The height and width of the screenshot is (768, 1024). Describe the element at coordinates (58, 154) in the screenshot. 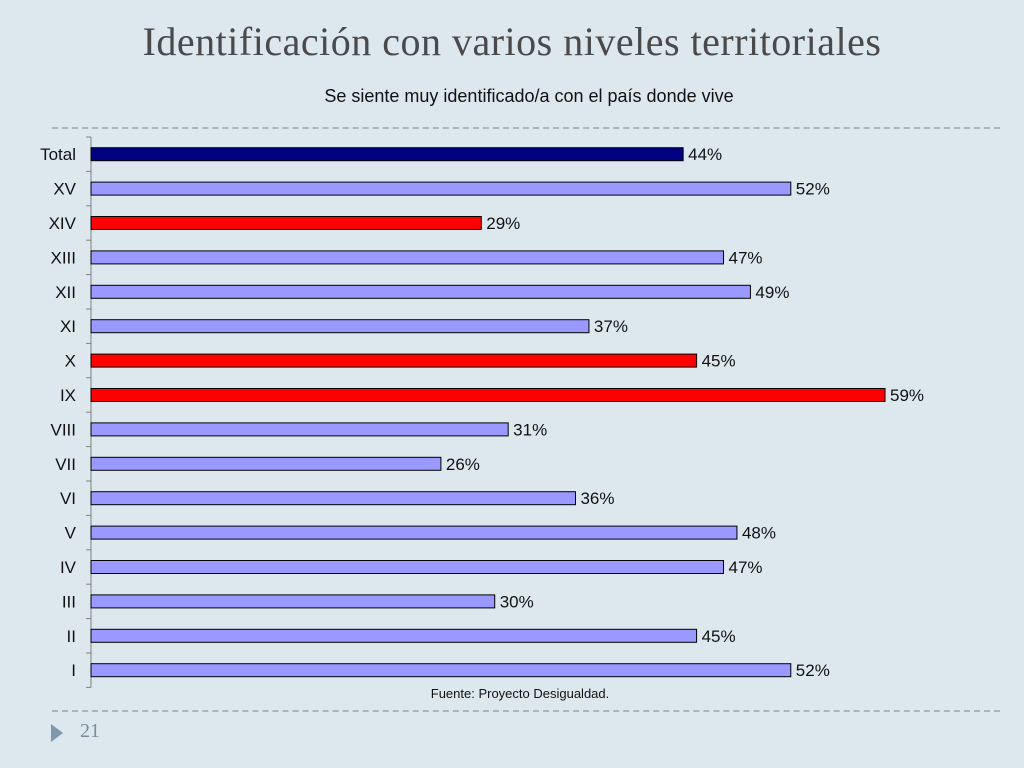

I see `category-label: Total` at that location.